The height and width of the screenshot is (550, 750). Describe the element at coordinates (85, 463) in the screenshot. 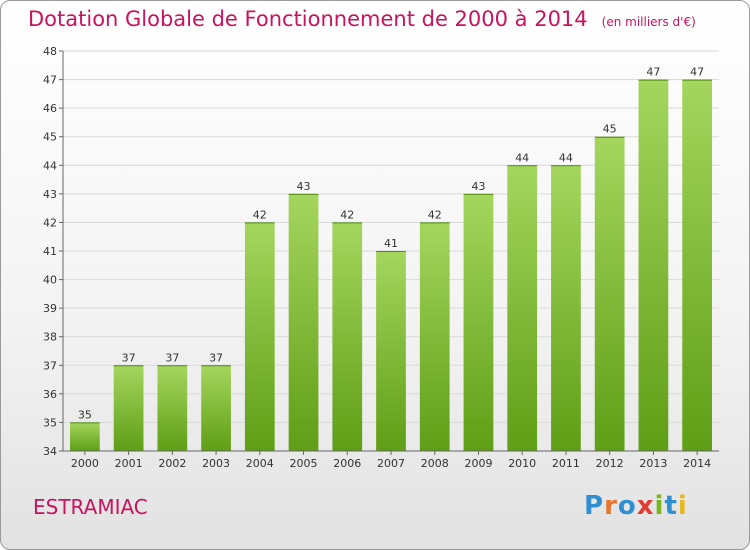

I see `x-tick-label: 2000` at that location.